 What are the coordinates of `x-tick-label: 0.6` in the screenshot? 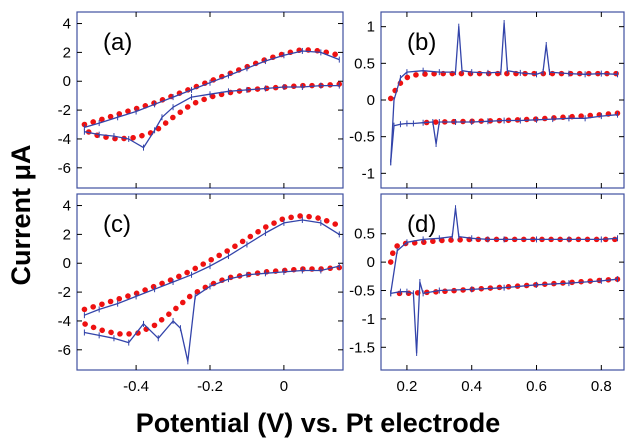 It's located at (536, 386).